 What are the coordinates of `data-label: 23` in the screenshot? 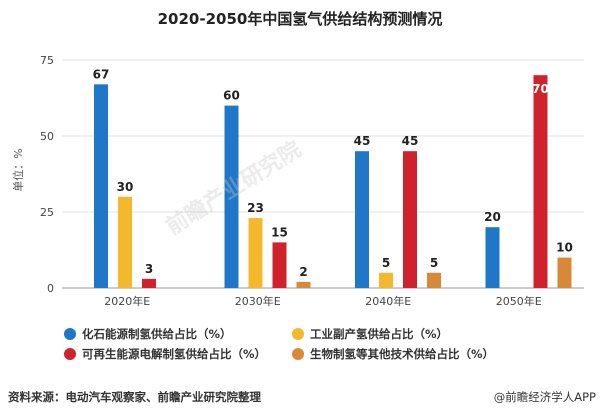 It's located at (255, 208).